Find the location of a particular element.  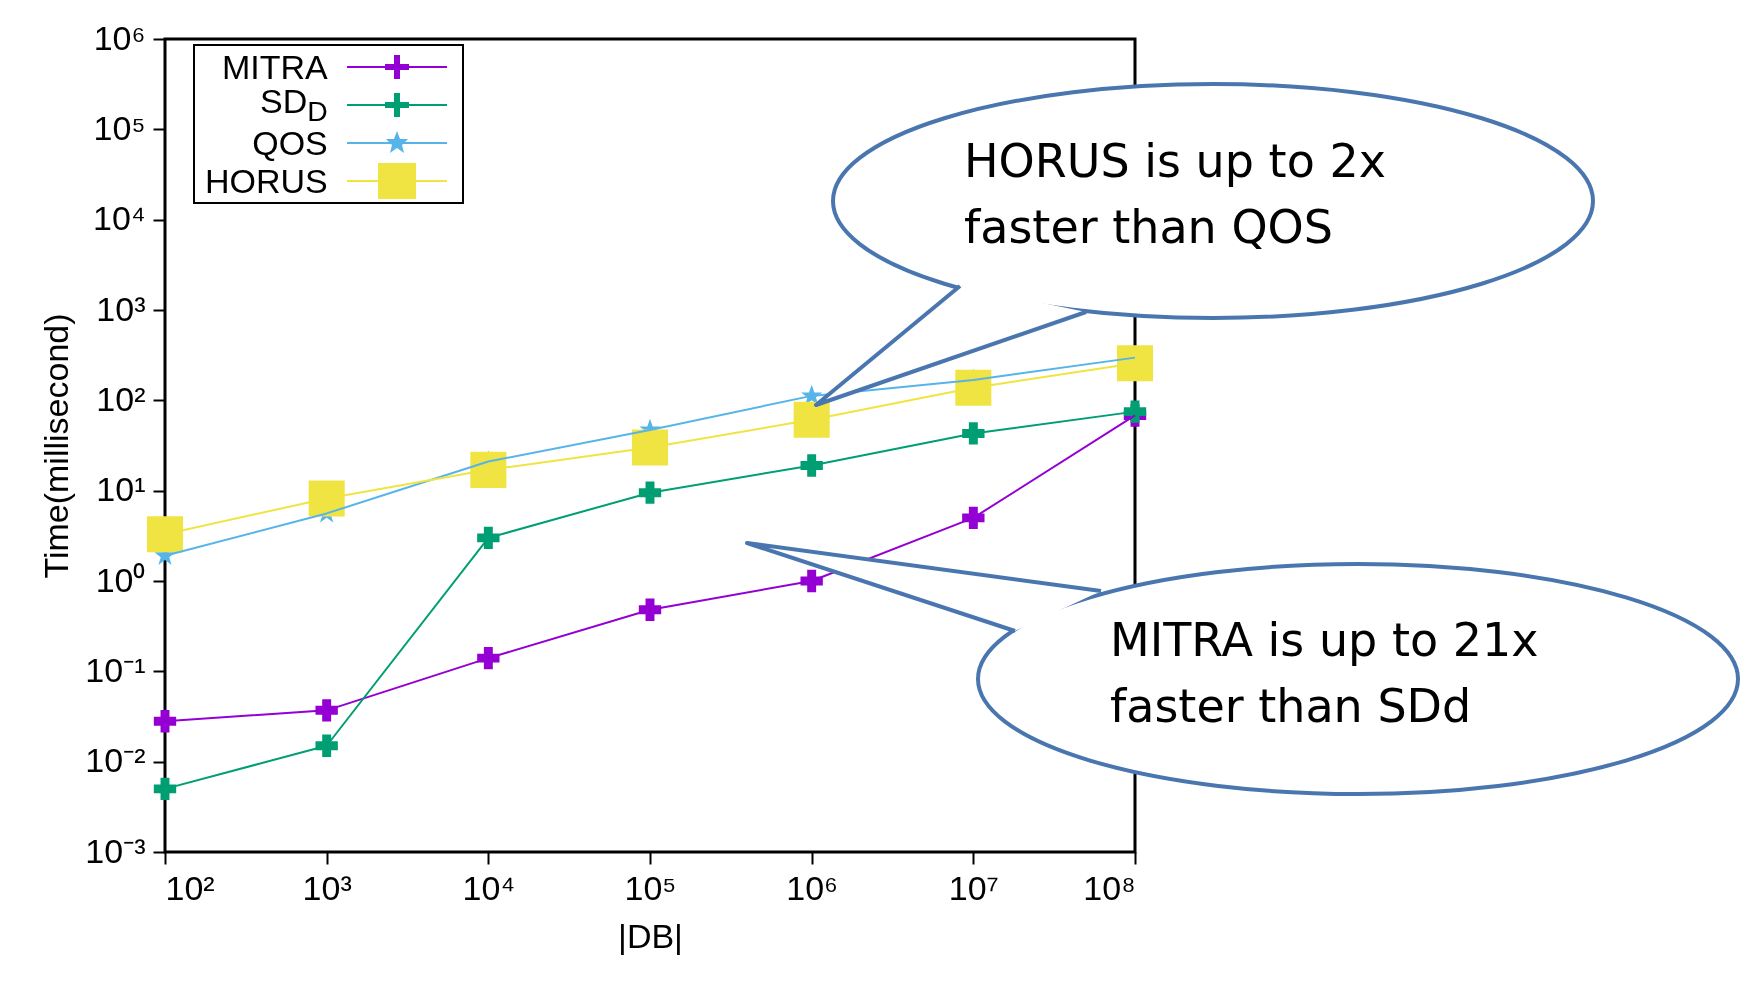

y-tick-label: 10¹ is located at coordinates (121, 489).